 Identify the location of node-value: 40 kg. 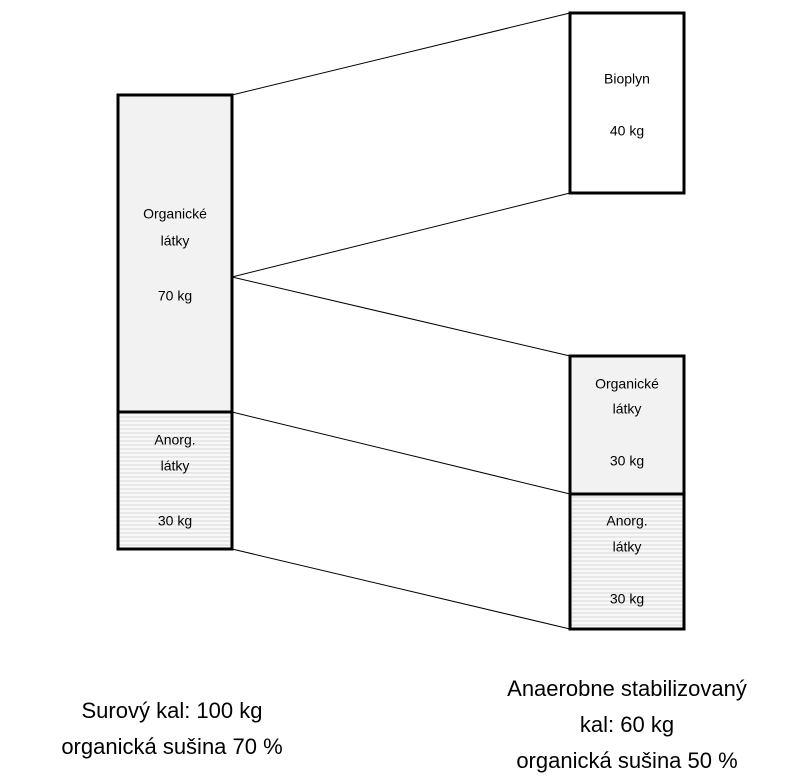
(627, 131).